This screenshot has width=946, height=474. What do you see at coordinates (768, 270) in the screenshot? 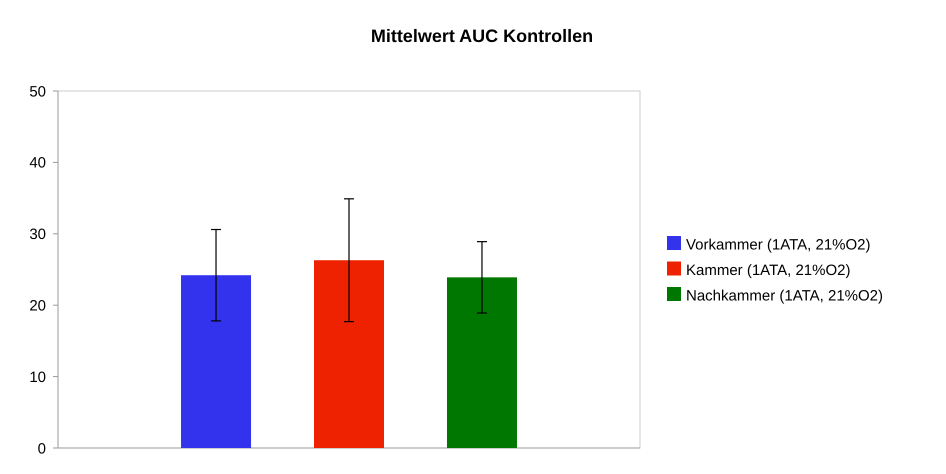
I see `legend-label: Kammer (1ATA, 21%O2)` at bounding box center [768, 270].